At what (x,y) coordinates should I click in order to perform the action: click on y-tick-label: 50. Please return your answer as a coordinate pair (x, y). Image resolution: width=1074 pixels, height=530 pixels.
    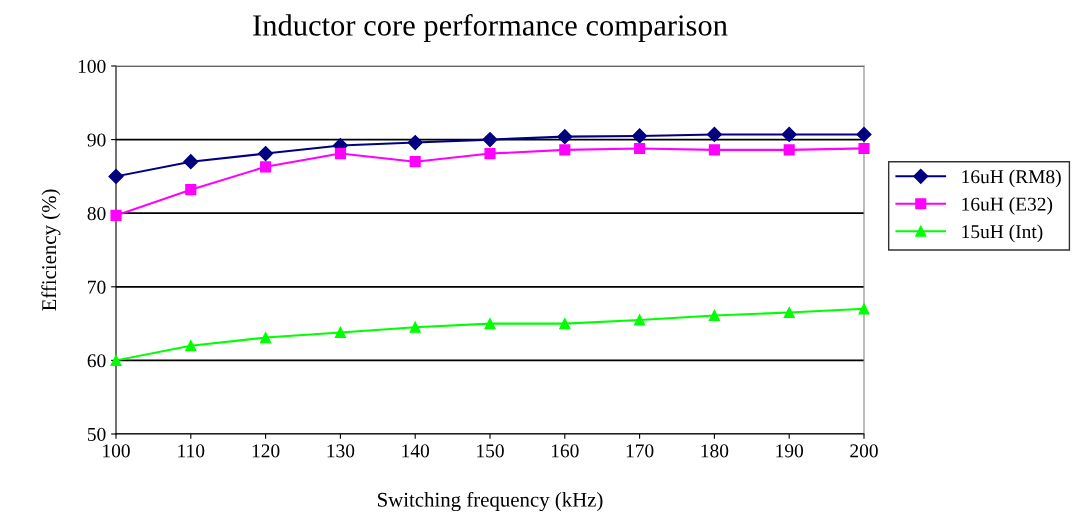
    Looking at the image, I should click on (96, 434).